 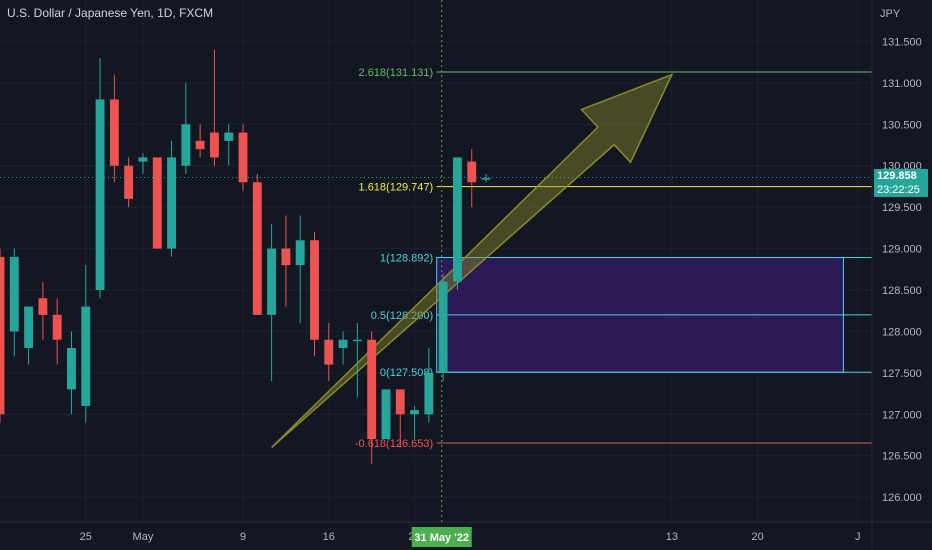 I want to click on x-tick-label: J, so click(x=858, y=537).